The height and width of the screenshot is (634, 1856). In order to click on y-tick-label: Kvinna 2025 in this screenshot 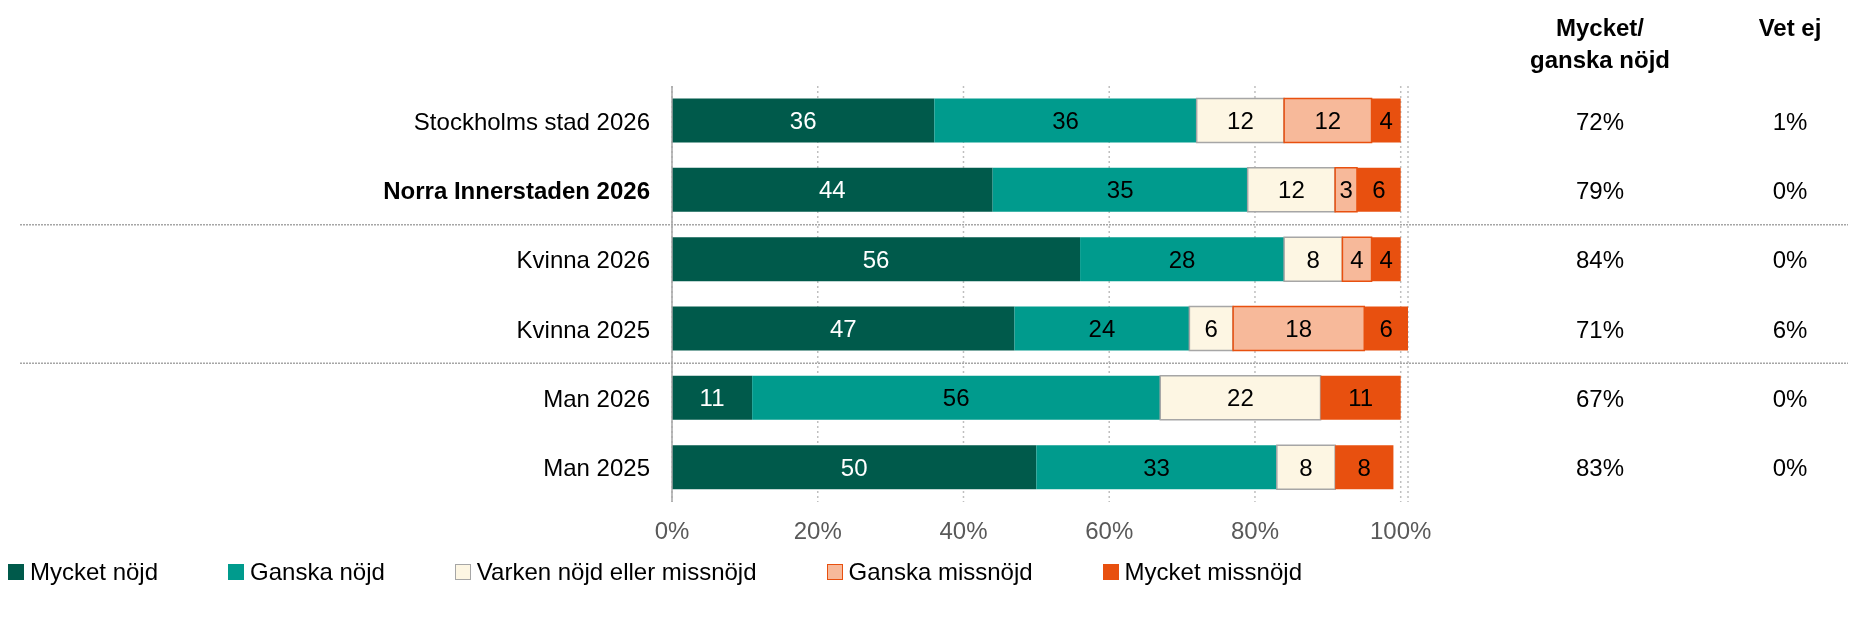, I will do `click(583, 329)`.